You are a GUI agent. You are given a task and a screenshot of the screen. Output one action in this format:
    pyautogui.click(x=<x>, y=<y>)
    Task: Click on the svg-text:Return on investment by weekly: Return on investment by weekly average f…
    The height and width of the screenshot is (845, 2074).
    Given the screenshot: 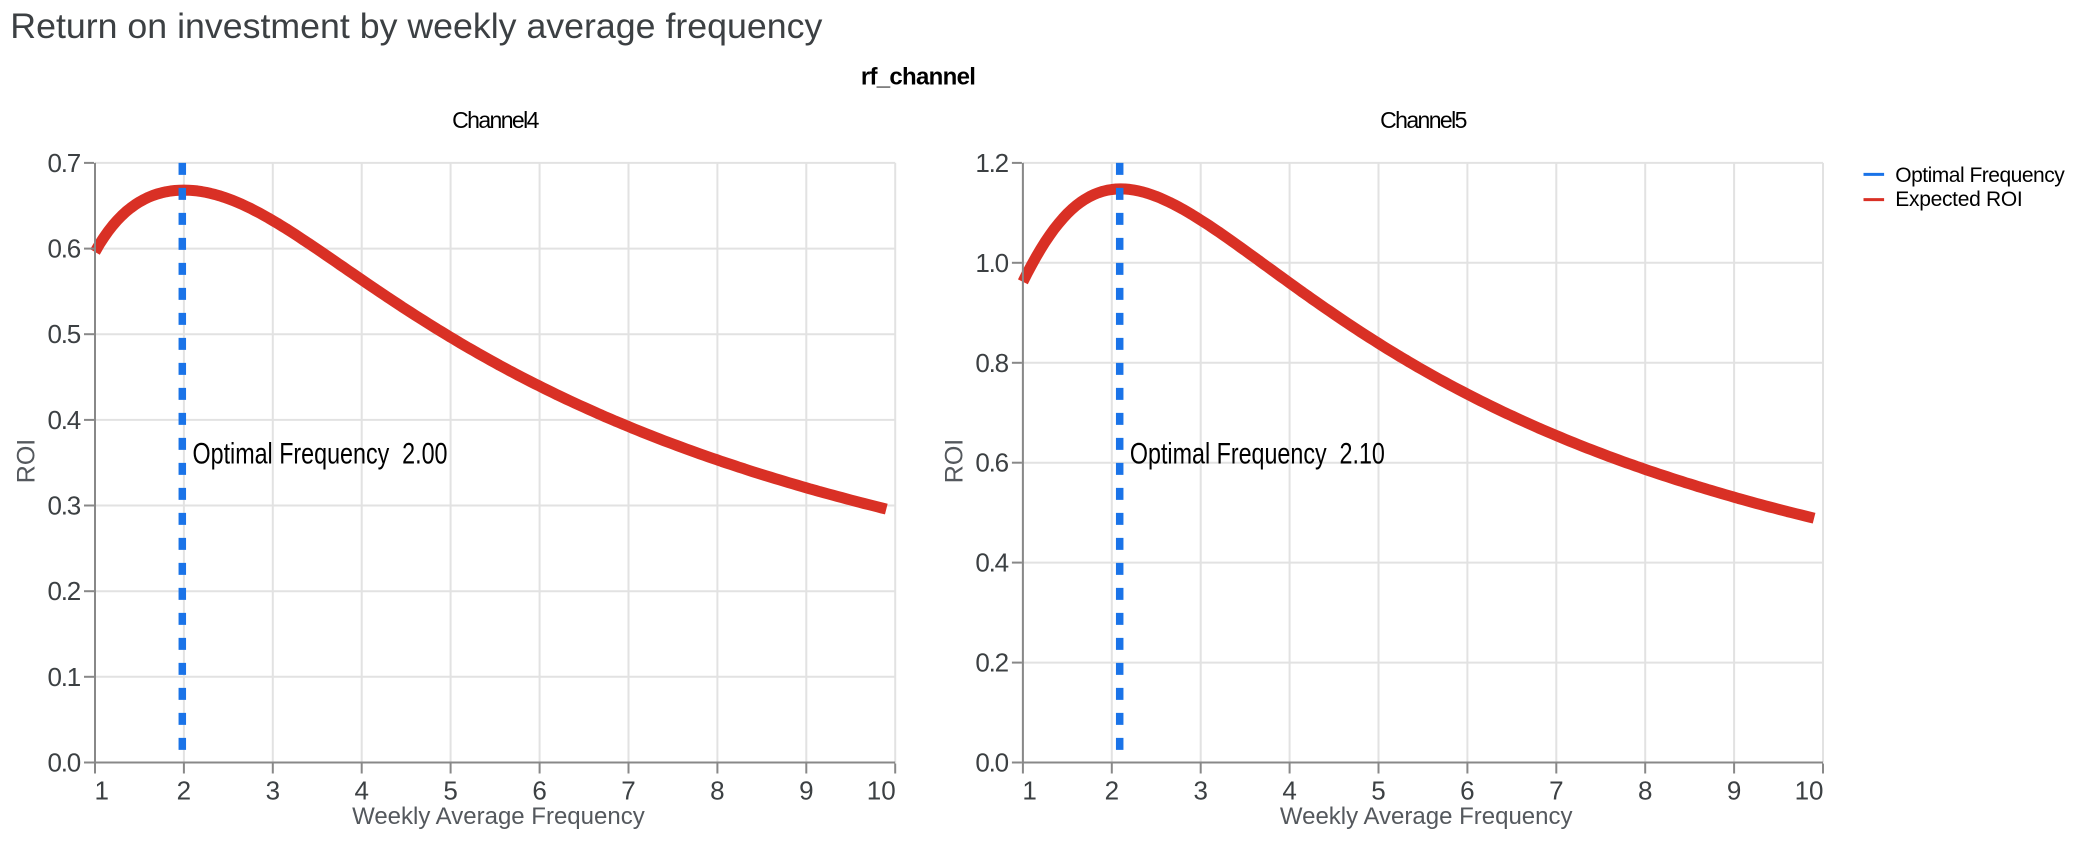 What is the action you would take?
    pyautogui.click(x=416, y=26)
    